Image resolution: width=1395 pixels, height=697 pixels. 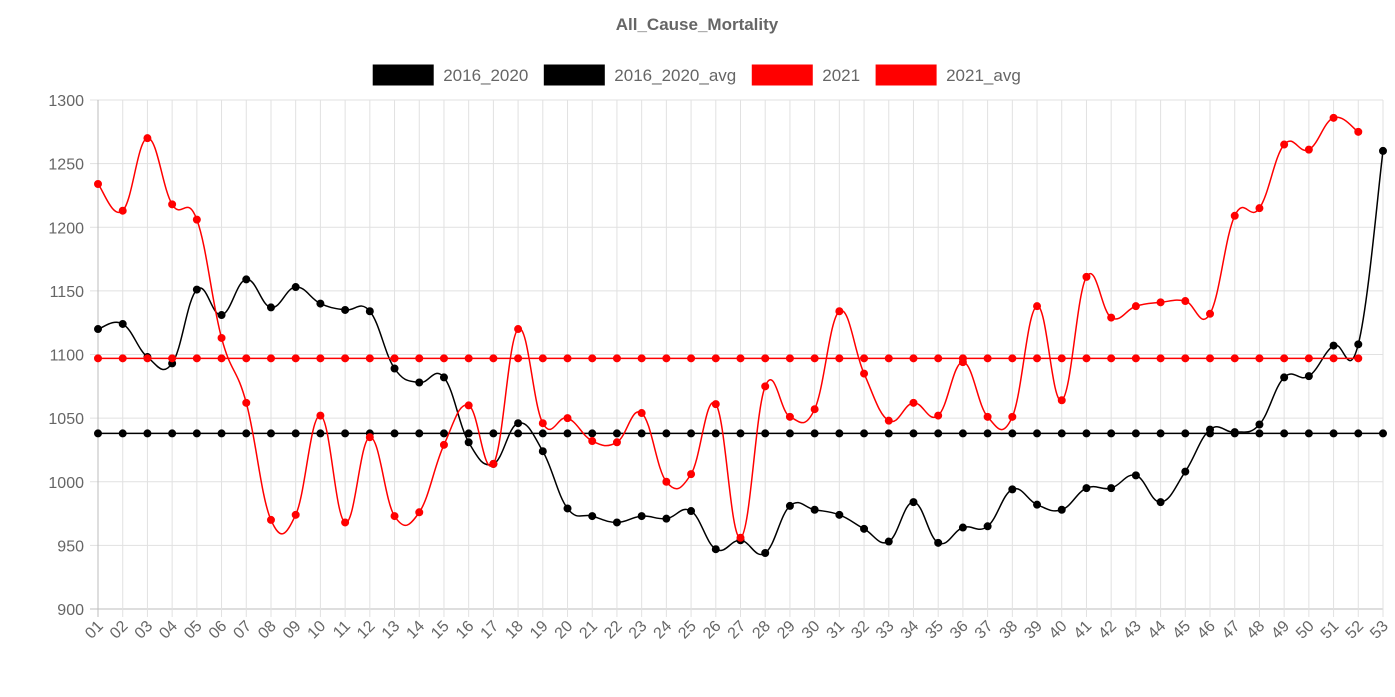 I want to click on legend-item-2016_2020_avg: 2016_2020_avg, so click(x=639, y=75).